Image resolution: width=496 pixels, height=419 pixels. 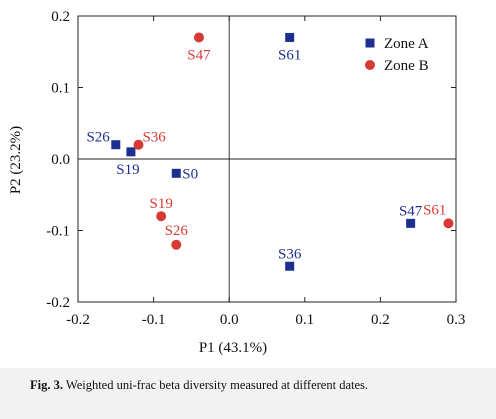 I want to click on y-tick-label: 0.1, so click(x=60, y=89).